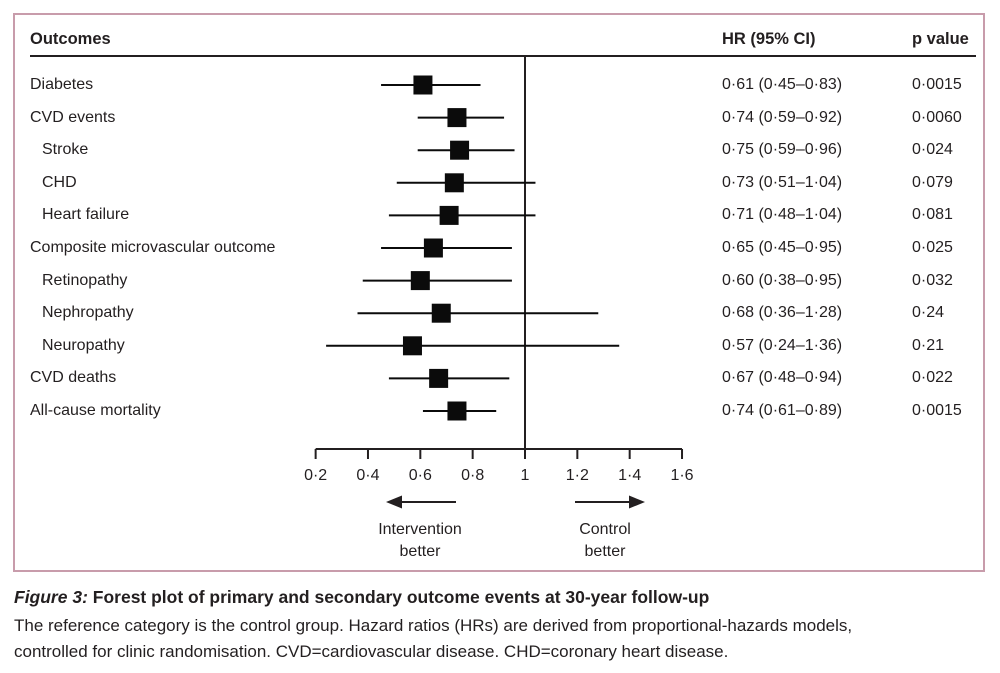 The image size is (1000, 673). I want to click on hr-ci-value: 0·71 (0·48–1·04), so click(782, 215).